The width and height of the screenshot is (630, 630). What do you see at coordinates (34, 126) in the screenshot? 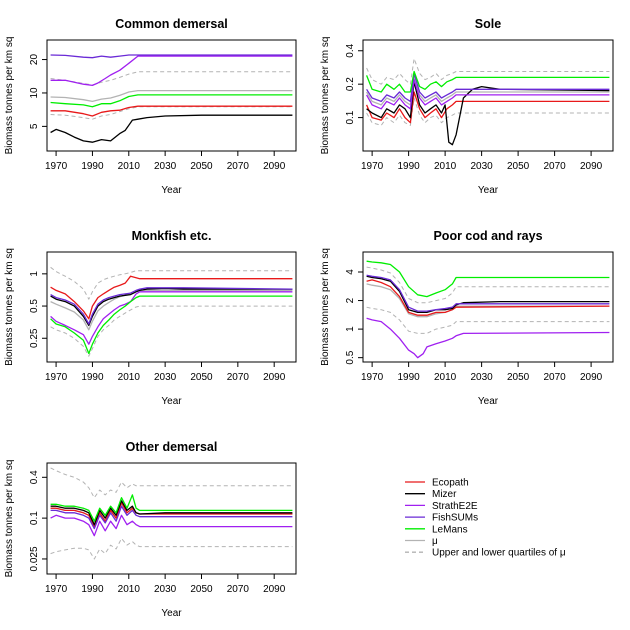
I see `y-tick-label: 5` at bounding box center [34, 126].